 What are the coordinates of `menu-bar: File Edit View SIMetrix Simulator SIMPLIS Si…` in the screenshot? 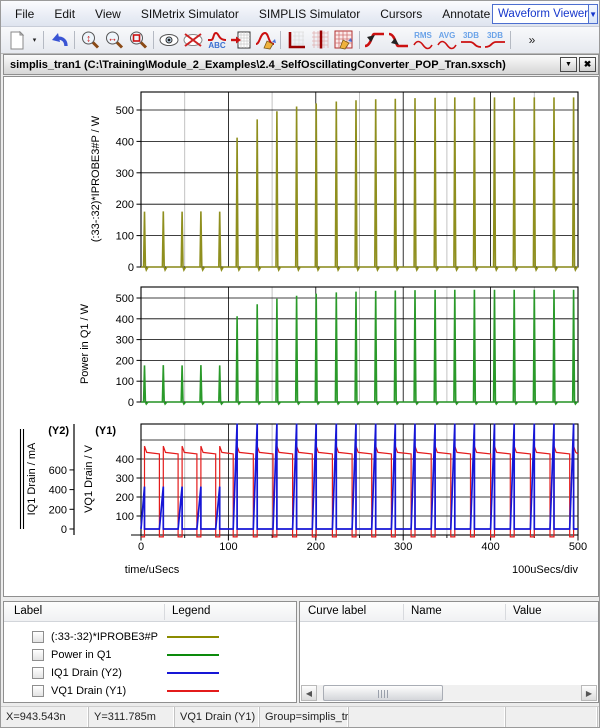 It's located at (300, 14).